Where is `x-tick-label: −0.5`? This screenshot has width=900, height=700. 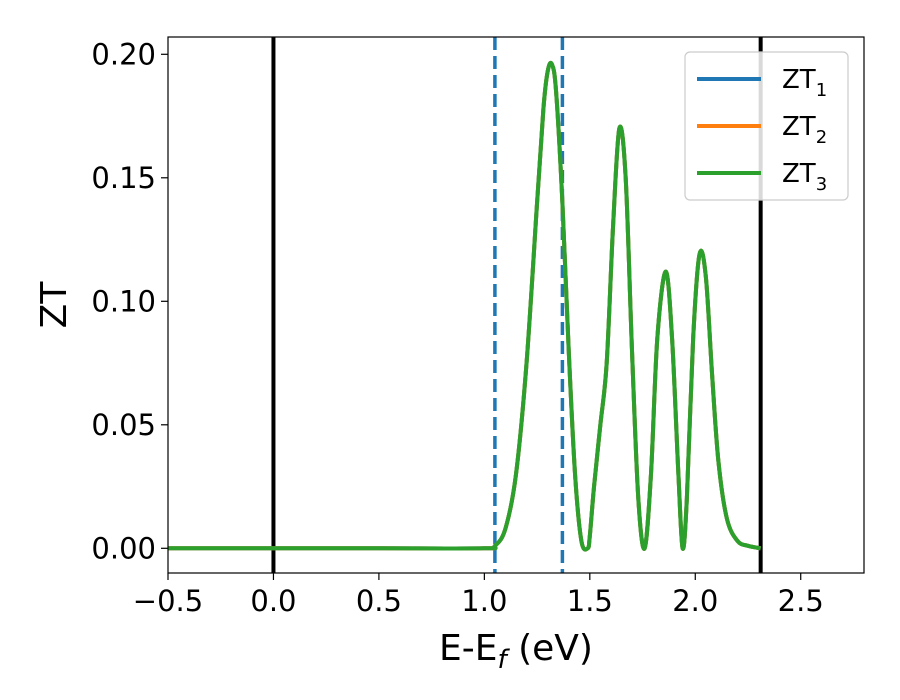 x-tick-label: −0.5 is located at coordinates (168, 601).